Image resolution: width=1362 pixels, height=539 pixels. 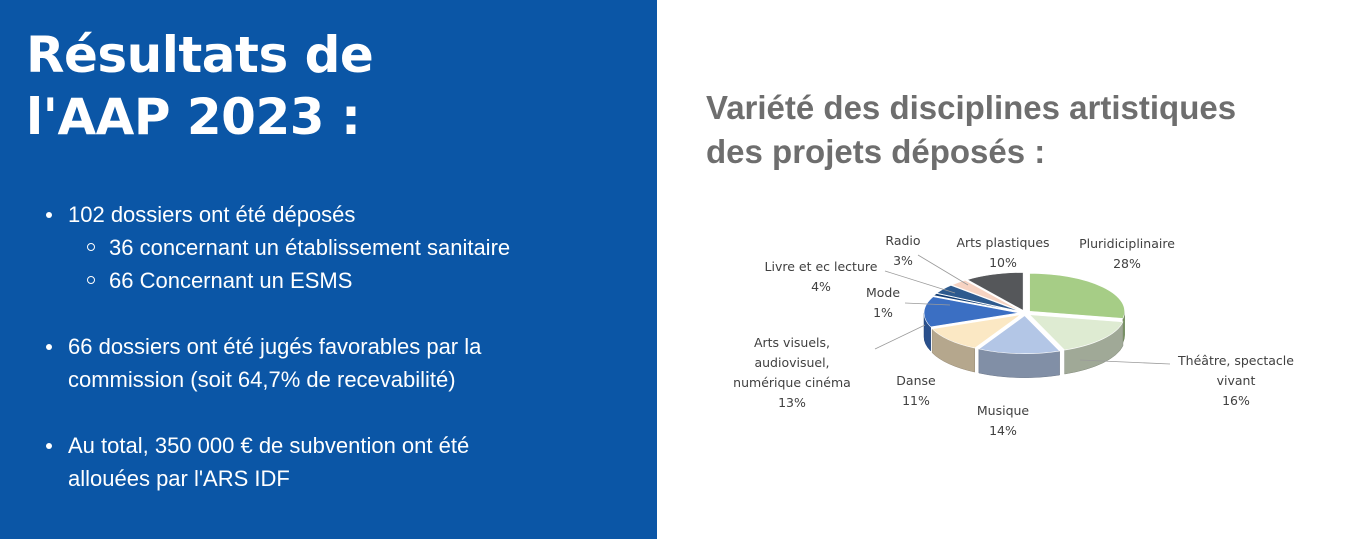 I want to click on page-title: Résultats de l'AAP 2023 :, so click(x=200, y=86).